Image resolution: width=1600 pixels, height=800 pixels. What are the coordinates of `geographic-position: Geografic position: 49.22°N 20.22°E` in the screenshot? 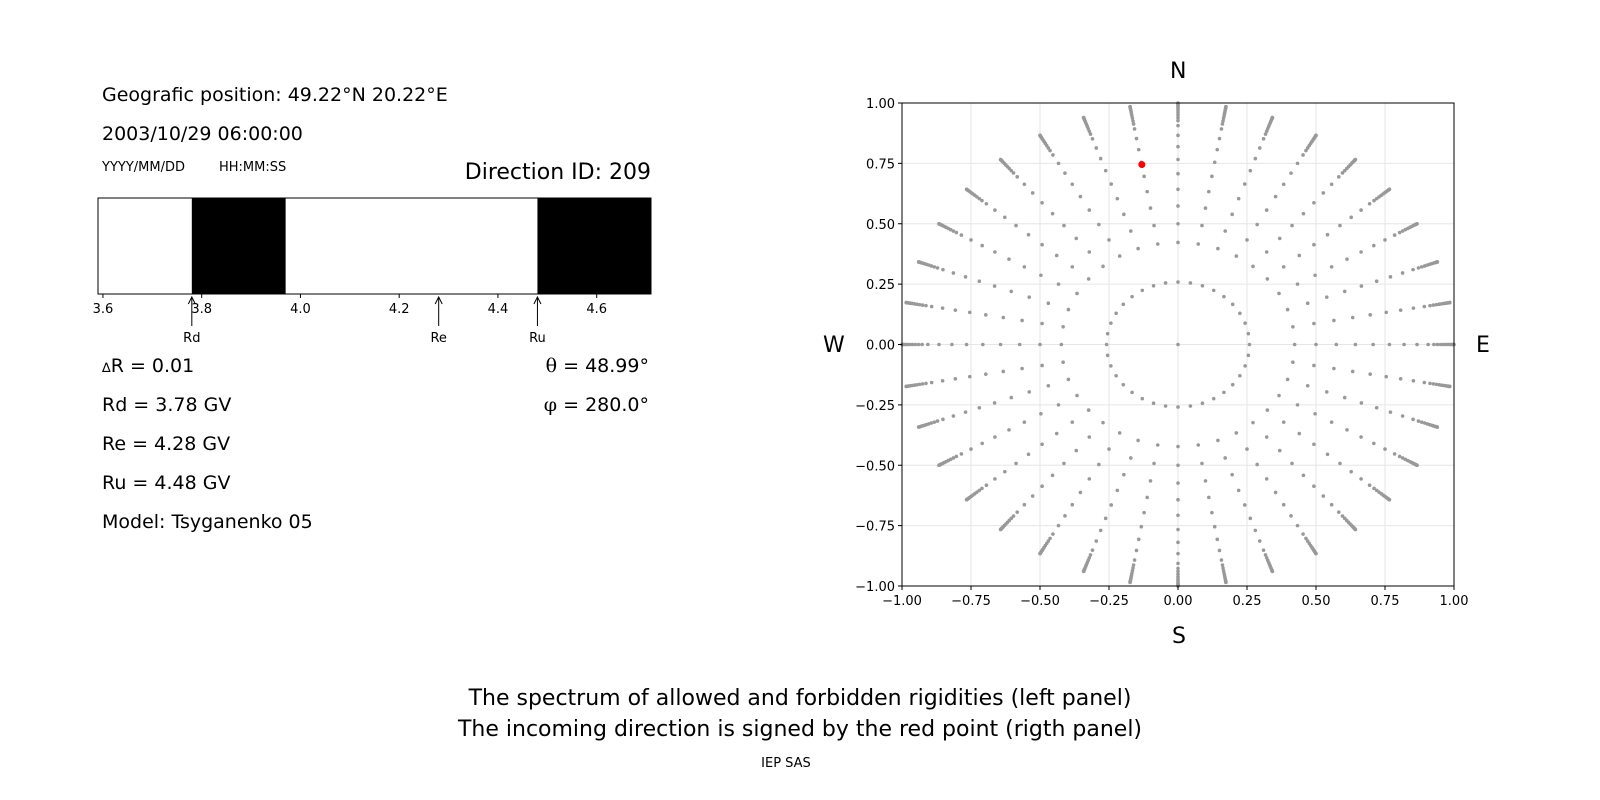 It's located at (275, 95).